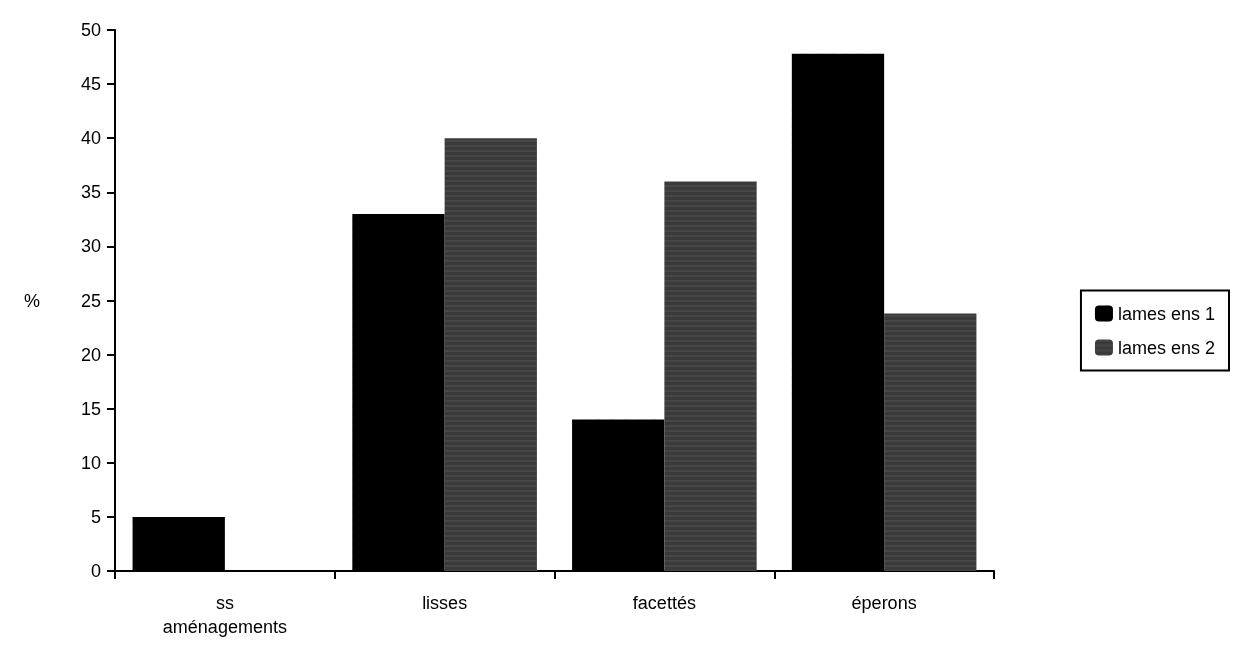 The width and height of the screenshot is (1239, 661). Describe the element at coordinates (90, 30) in the screenshot. I see `y-tick-label: 50` at that location.